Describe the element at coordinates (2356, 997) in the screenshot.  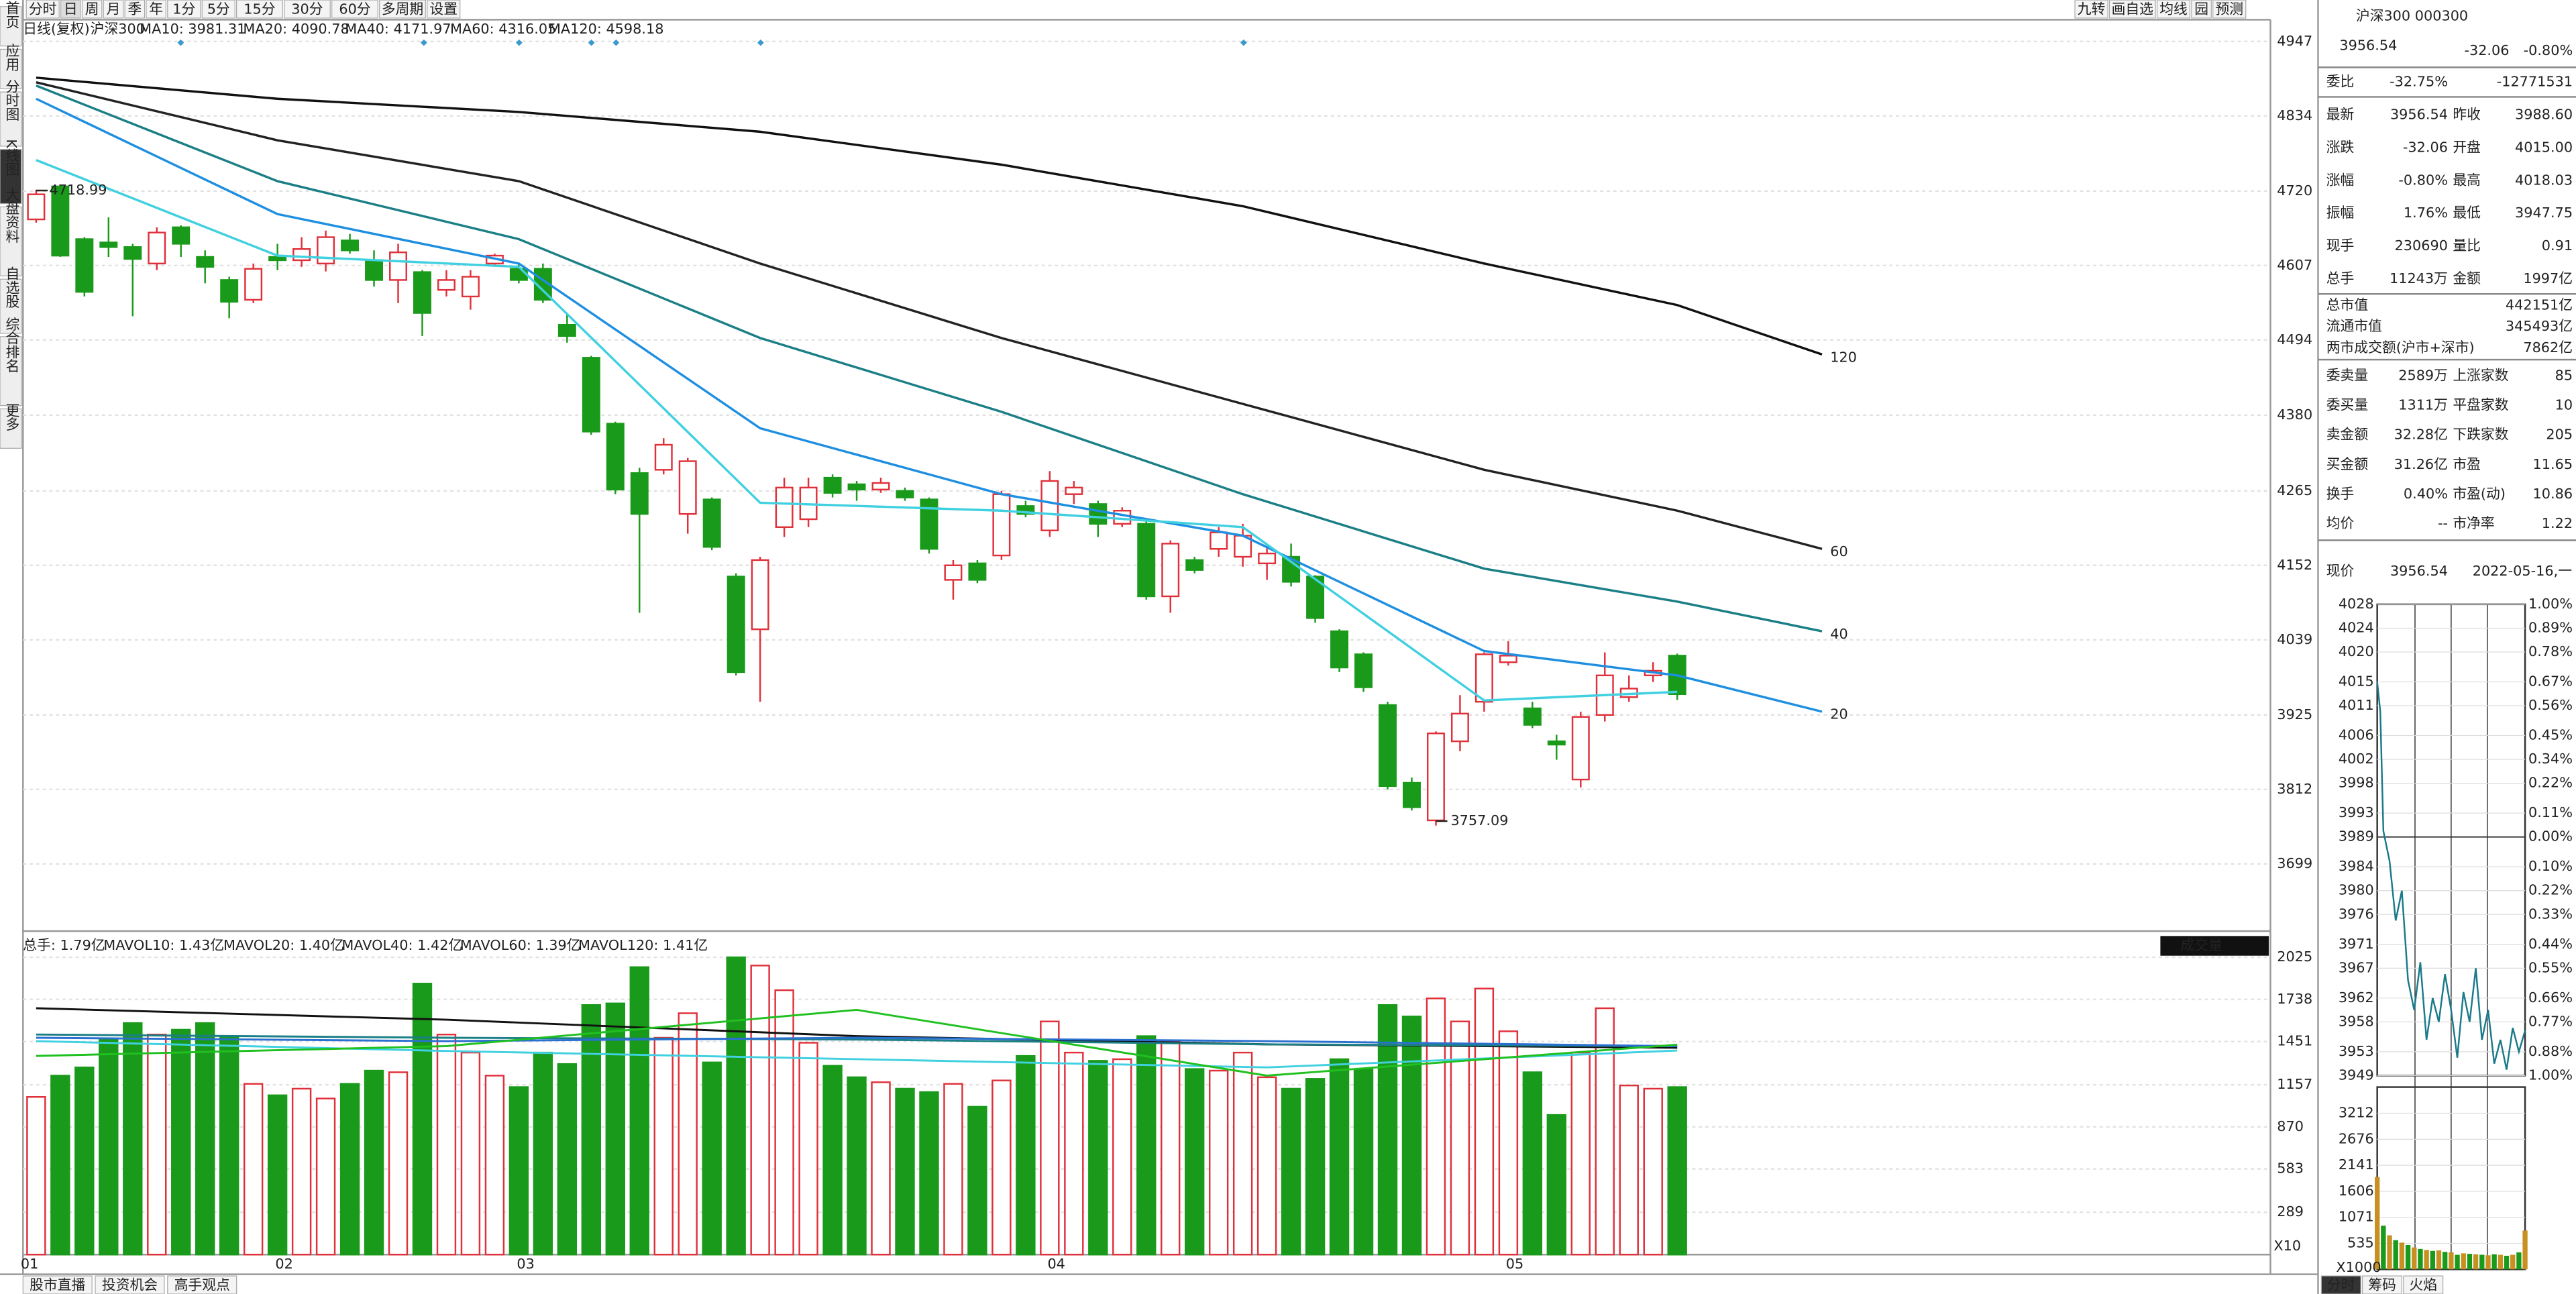
I see `y-tick-label: 3962` at that location.